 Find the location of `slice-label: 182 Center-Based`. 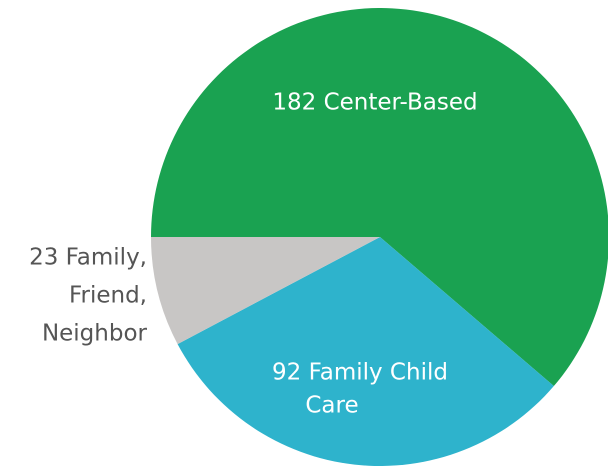

slice-label: 182 Center-Based is located at coordinates (374, 103).